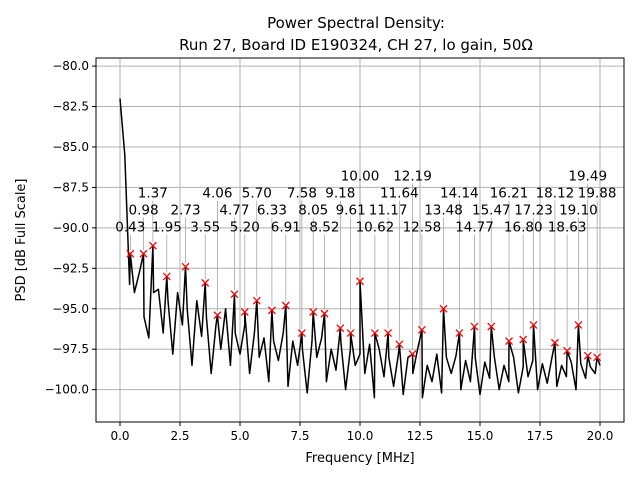 This screenshot has width=640, height=480. Describe the element at coordinates (359, 458) in the screenshot. I see `x-axis-label: Frequency [MHz]` at that location.